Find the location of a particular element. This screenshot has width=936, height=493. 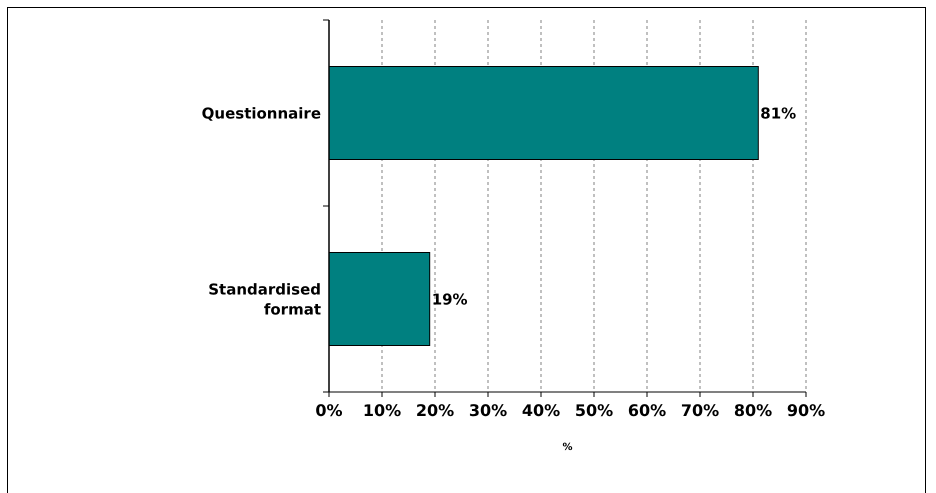

x-axis-title: % is located at coordinates (567, 447).